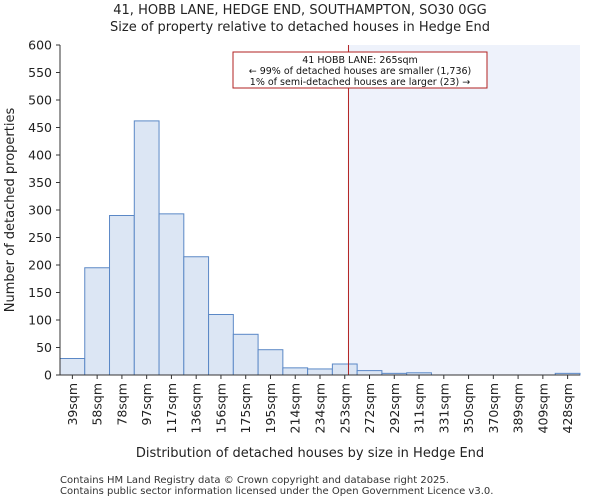 This screenshot has width=600, height=500. I want to click on y-tick-label: 300, so click(40, 210).